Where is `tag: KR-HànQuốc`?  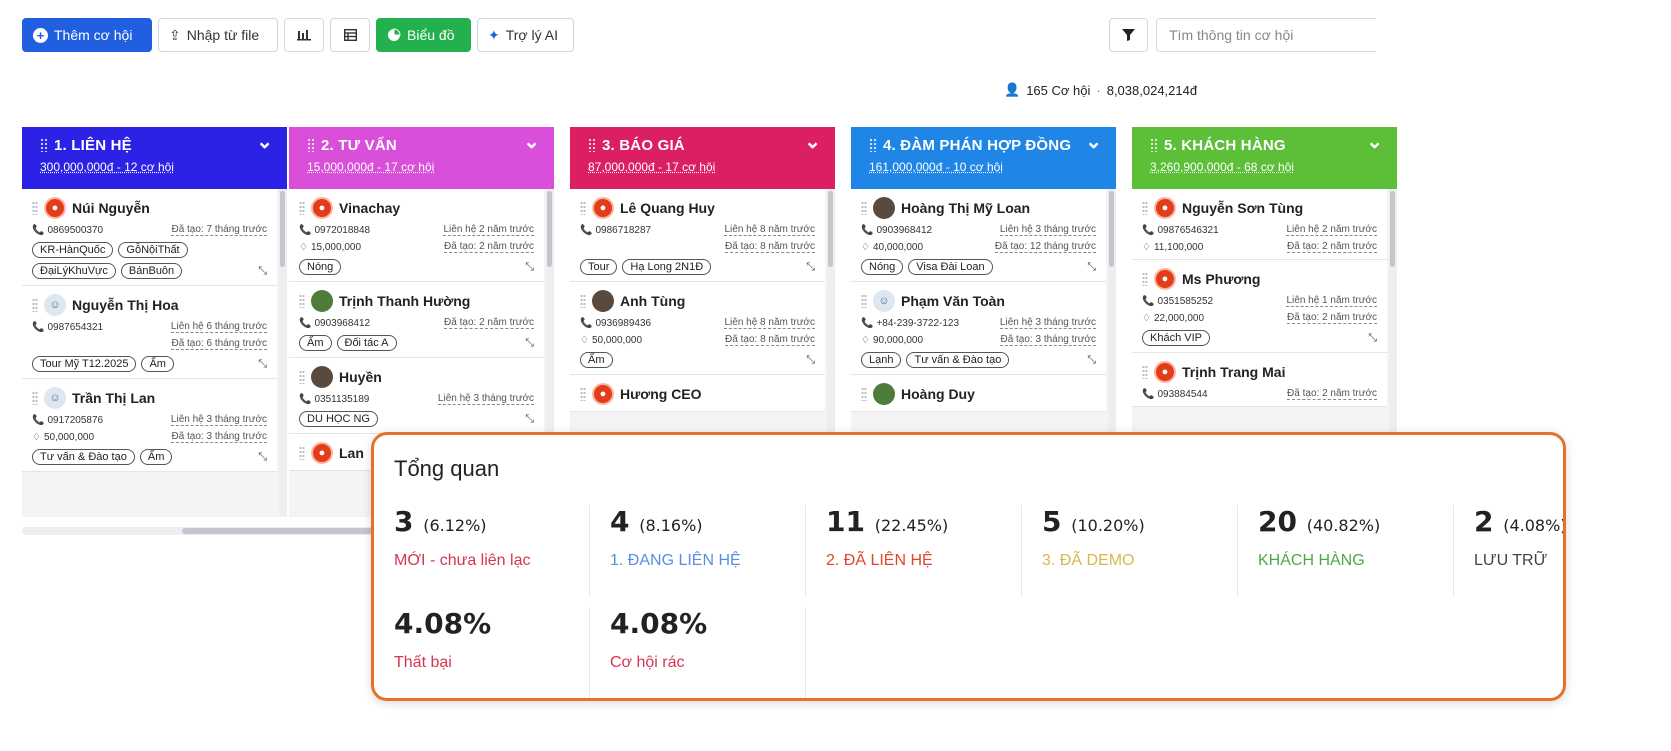 tag: KR-HànQuốc is located at coordinates (73, 250).